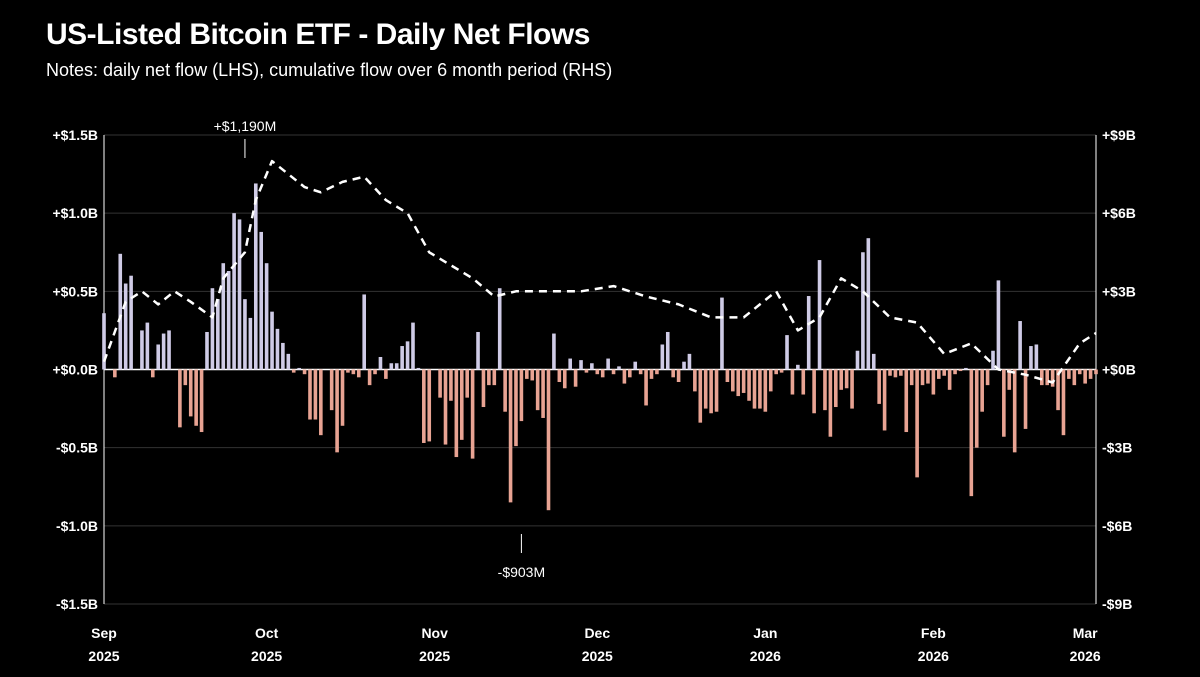 Image resolution: width=1200 pixels, height=677 pixels. What do you see at coordinates (1119, 135) in the screenshot?
I see `y-right-tick-label: +$9B` at bounding box center [1119, 135].